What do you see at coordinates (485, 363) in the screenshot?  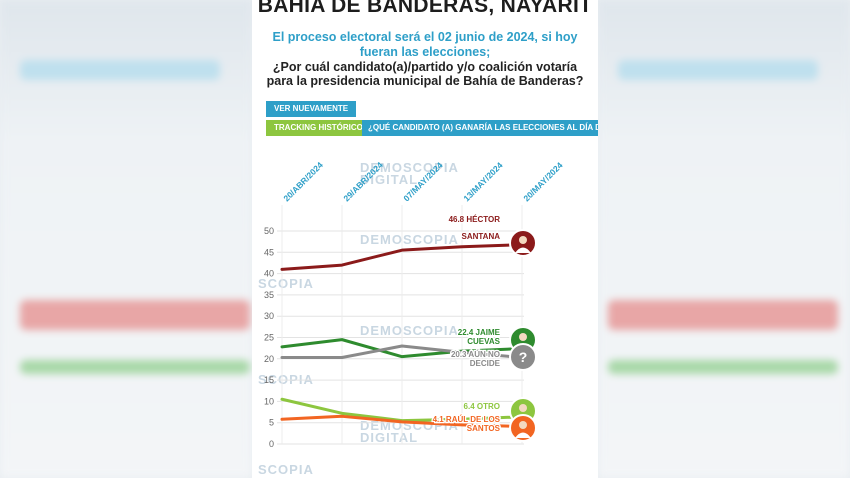 I see `series-end-label: DECIDE` at bounding box center [485, 363].